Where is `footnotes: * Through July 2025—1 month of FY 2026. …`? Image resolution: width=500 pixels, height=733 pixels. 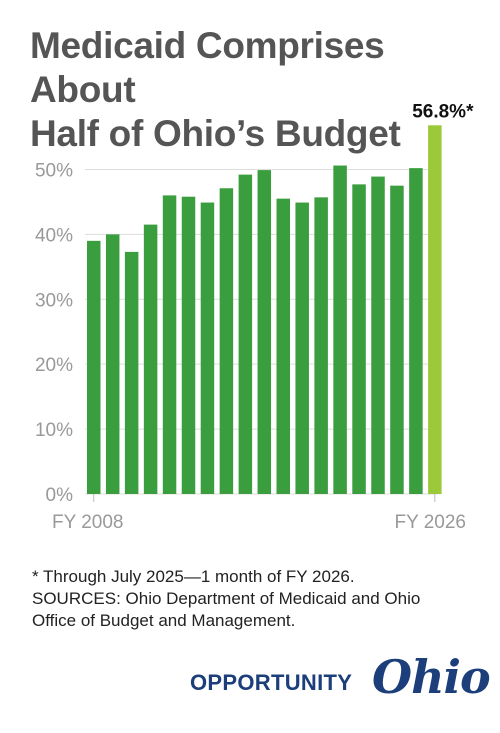 footnotes: * Through July 2025—1 month of FY 2026. … is located at coordinates (252, 599).